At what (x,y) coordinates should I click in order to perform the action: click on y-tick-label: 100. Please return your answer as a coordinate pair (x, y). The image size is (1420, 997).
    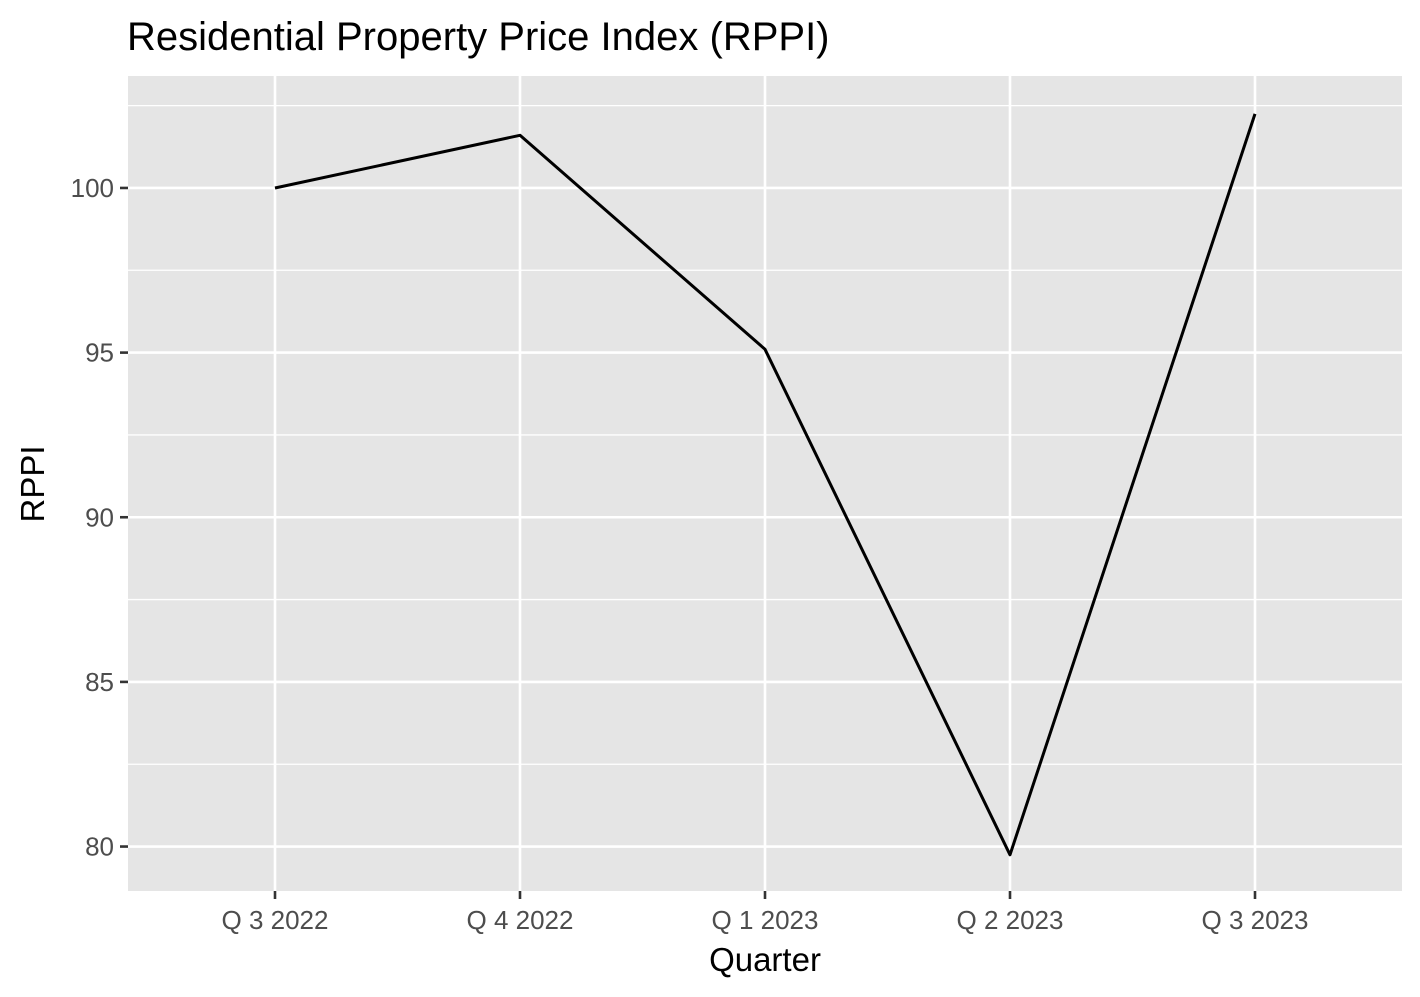
    Looking at the image, I should click on (92, 188).